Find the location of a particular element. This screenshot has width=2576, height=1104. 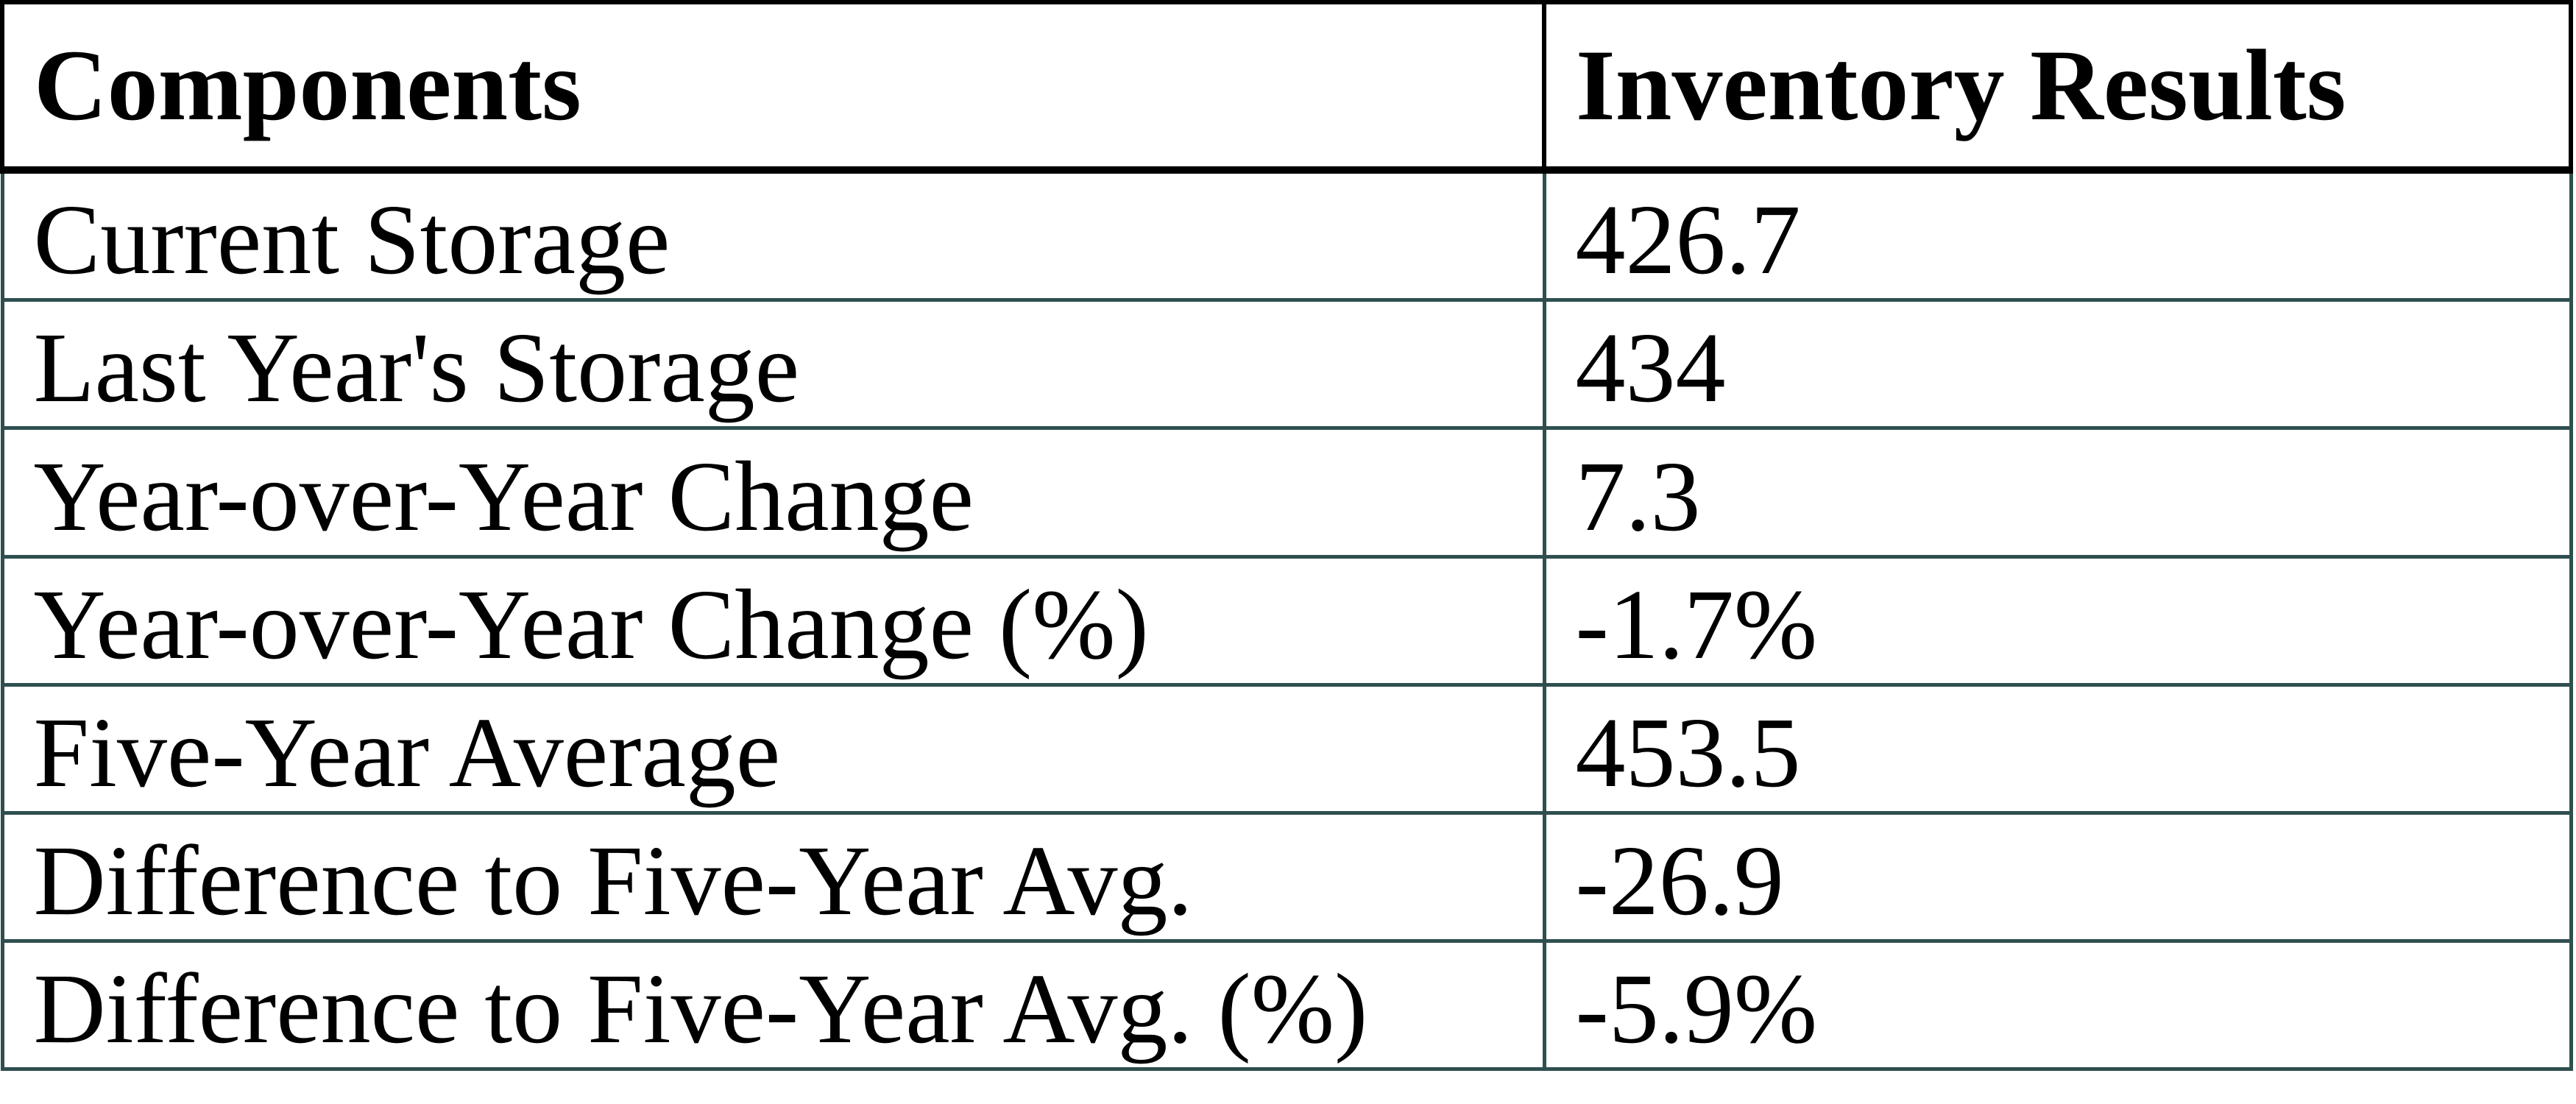

row-value: -5.9% is located at coordinates (2057, 1005).